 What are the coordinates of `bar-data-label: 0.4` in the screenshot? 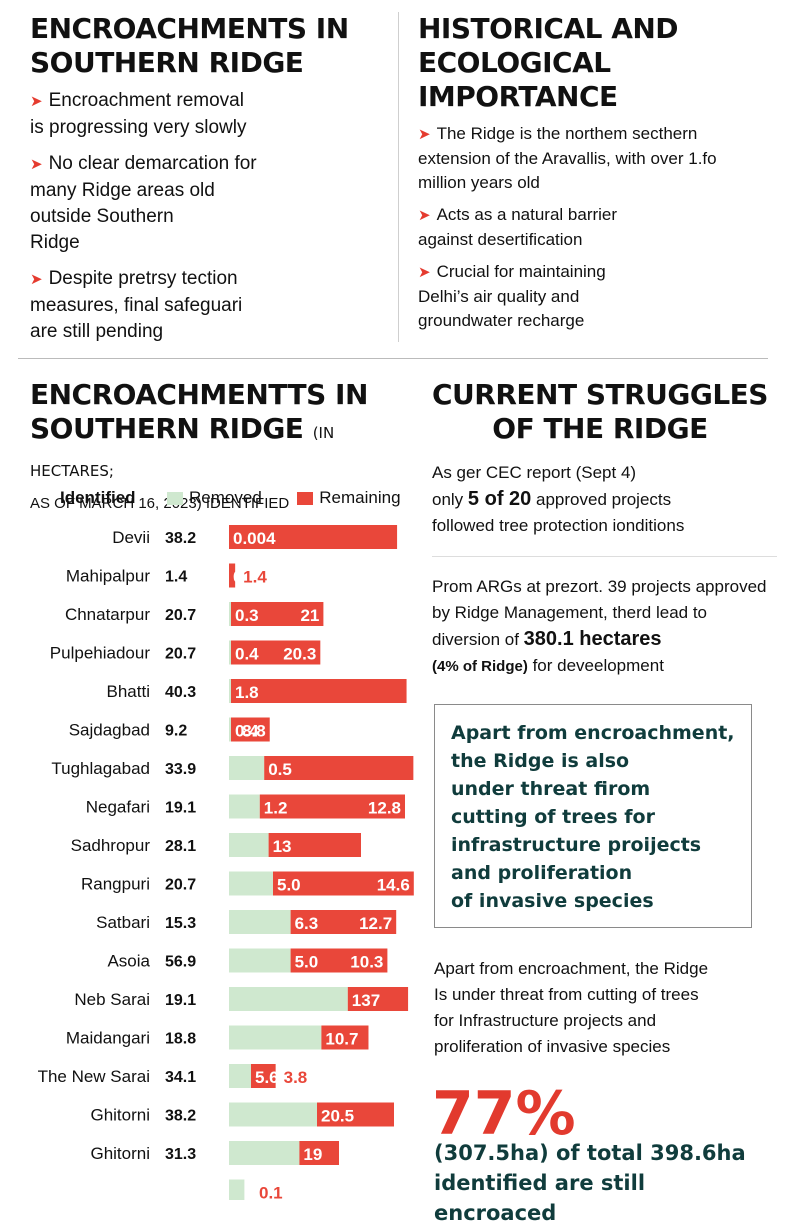 It's located at (247, 731).